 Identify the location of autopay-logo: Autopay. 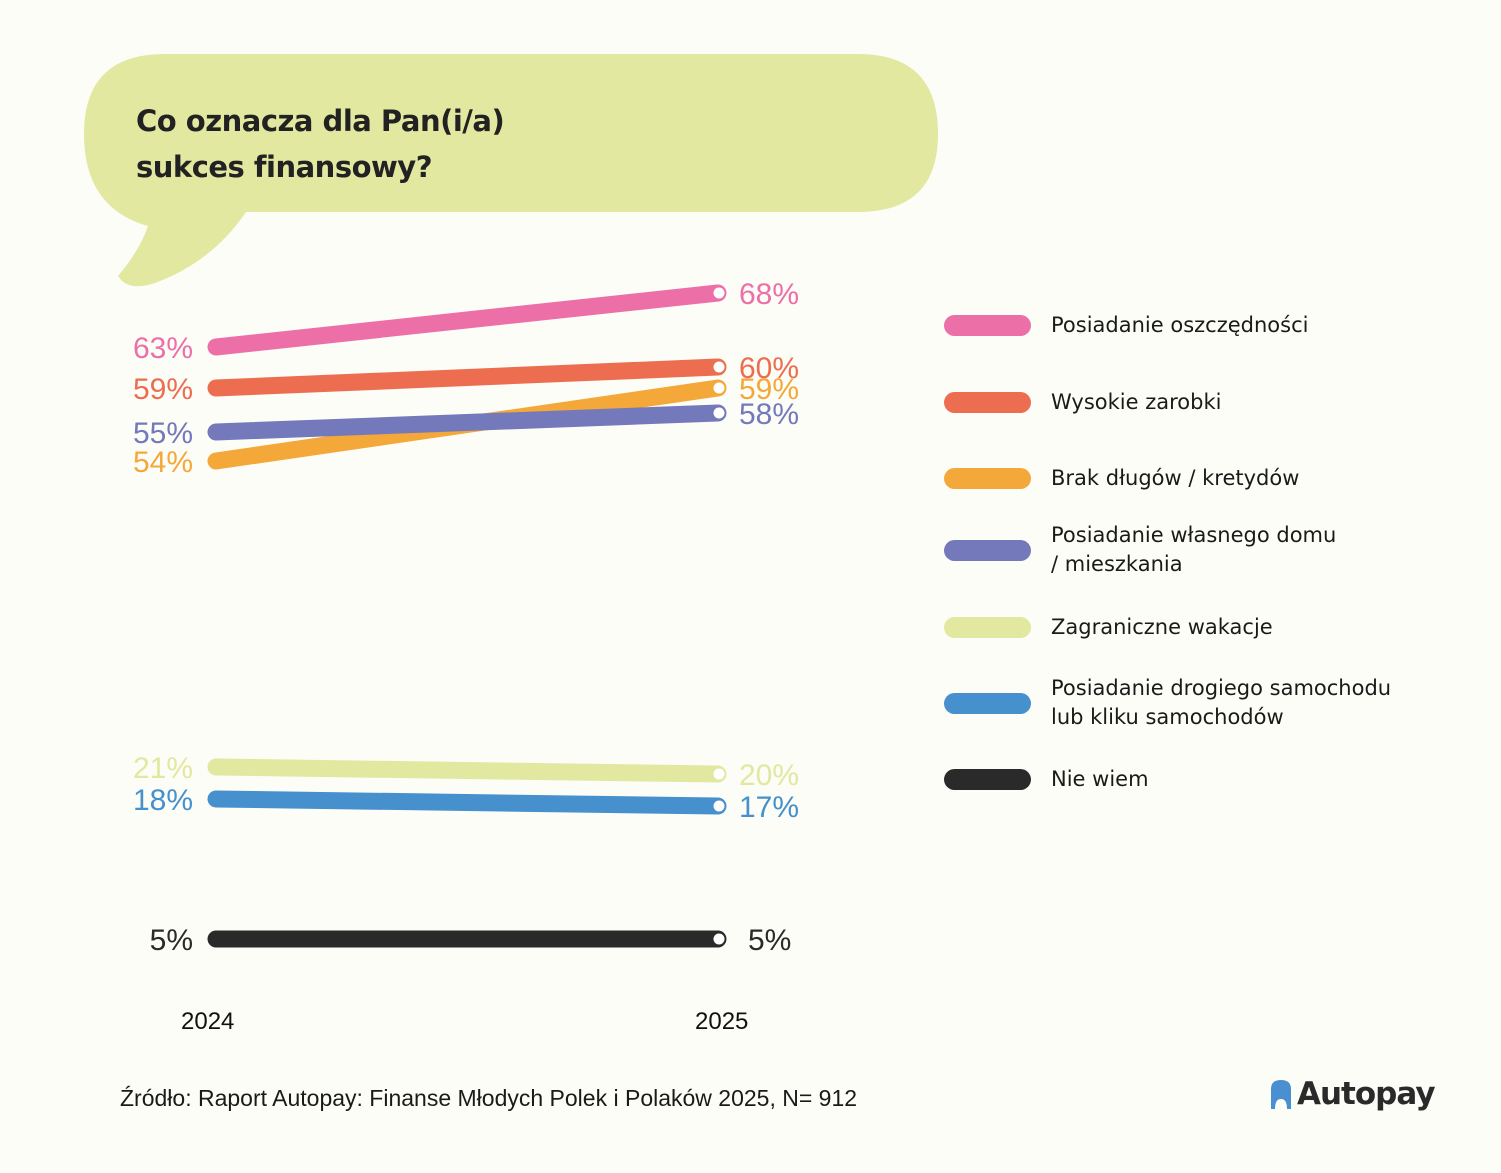
(1353, 1094).